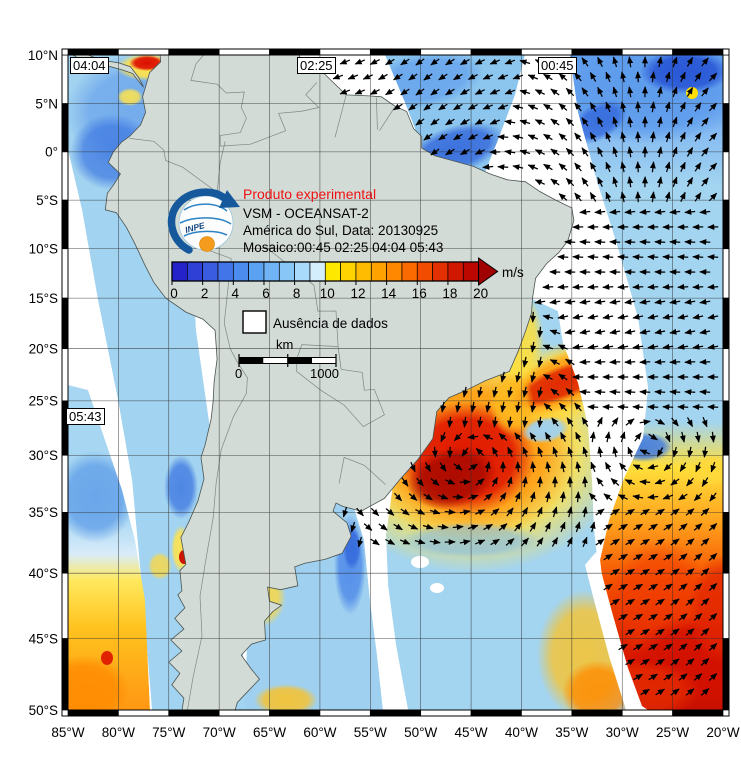 The width and height of the screenshot is (741, 781). I want to click on lon-tick-label: 85°W, so click(67, 732).